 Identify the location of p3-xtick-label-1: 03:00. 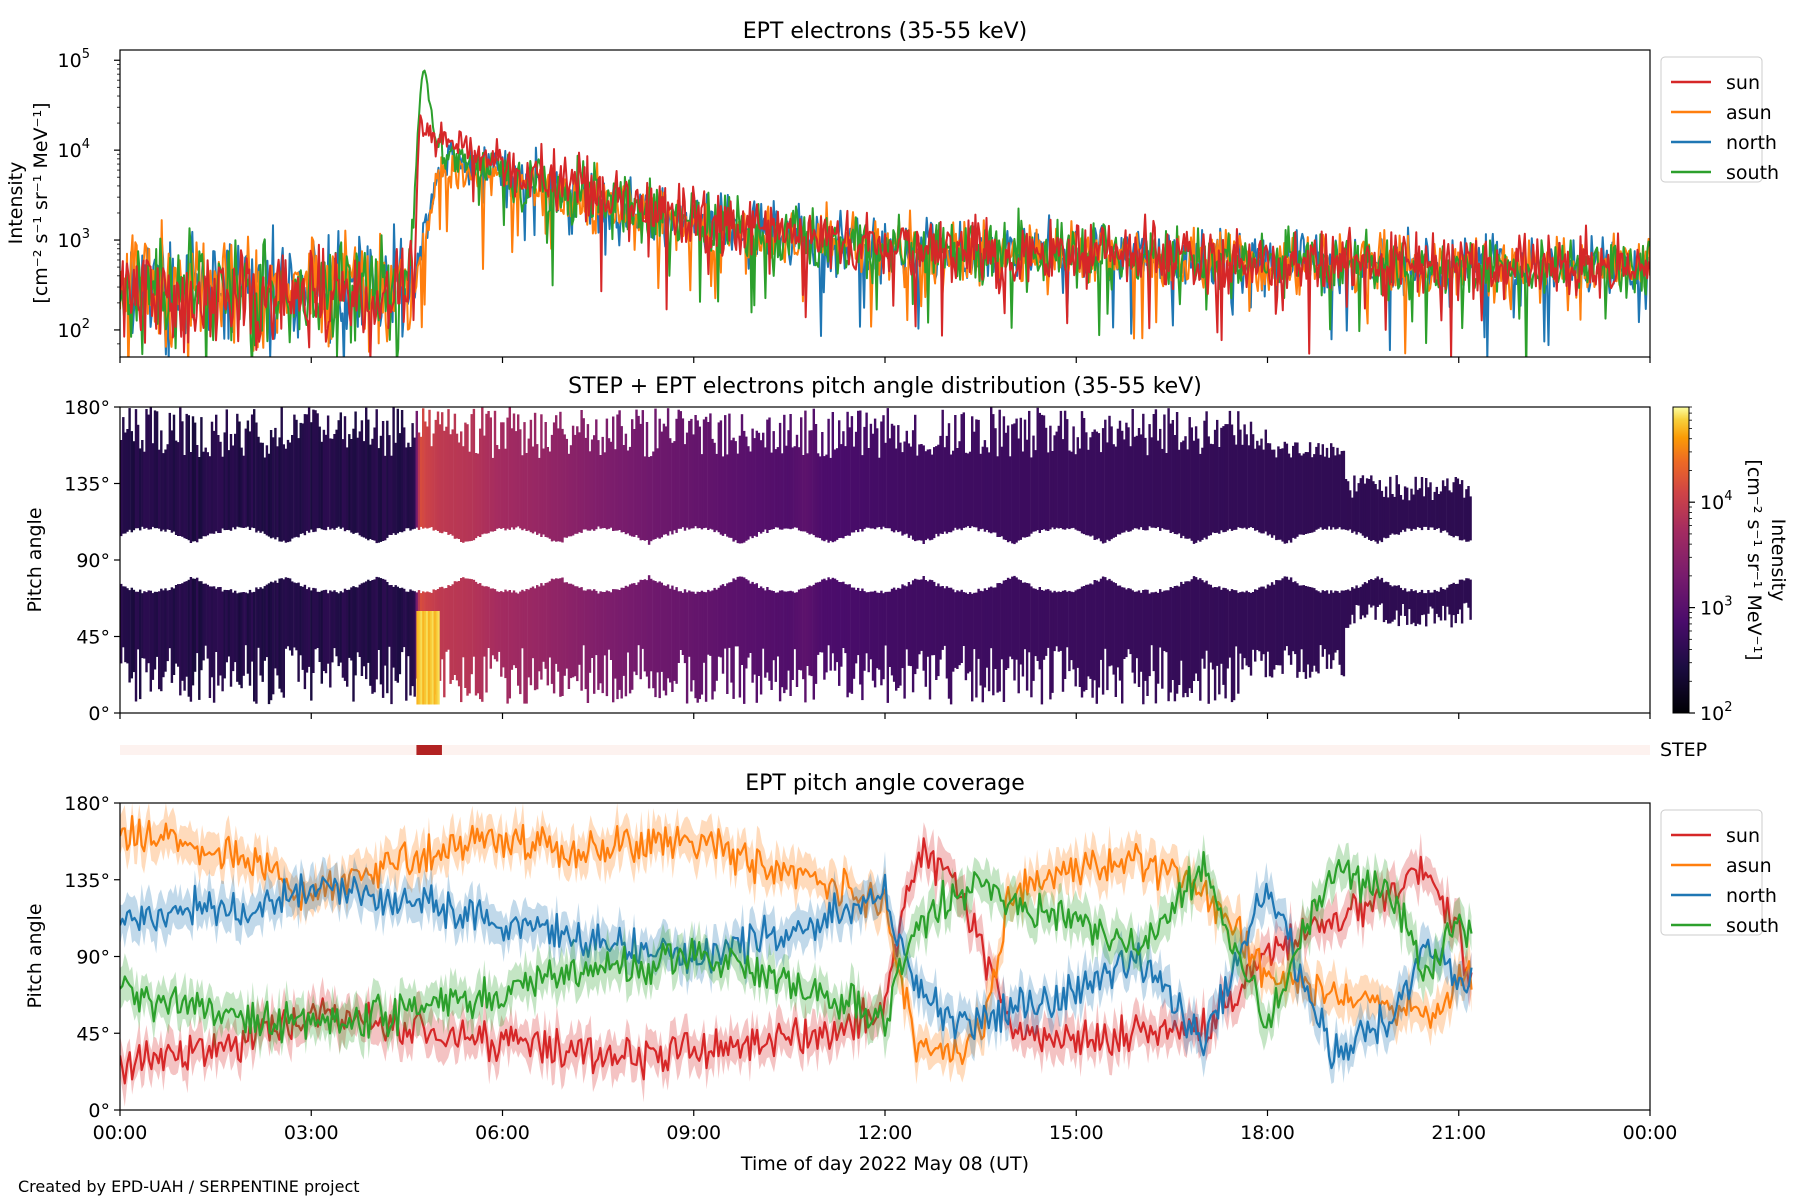
(311, 1133).